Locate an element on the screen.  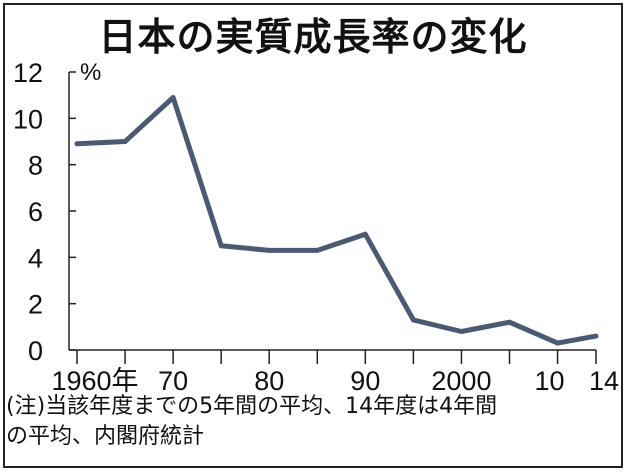
y-tick-label: 6 is located at coordinates (35, 212).